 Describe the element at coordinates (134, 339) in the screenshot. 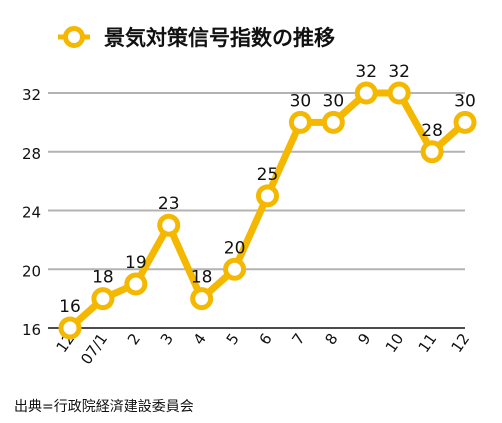

I see `x-tick-label: 2` at that location.